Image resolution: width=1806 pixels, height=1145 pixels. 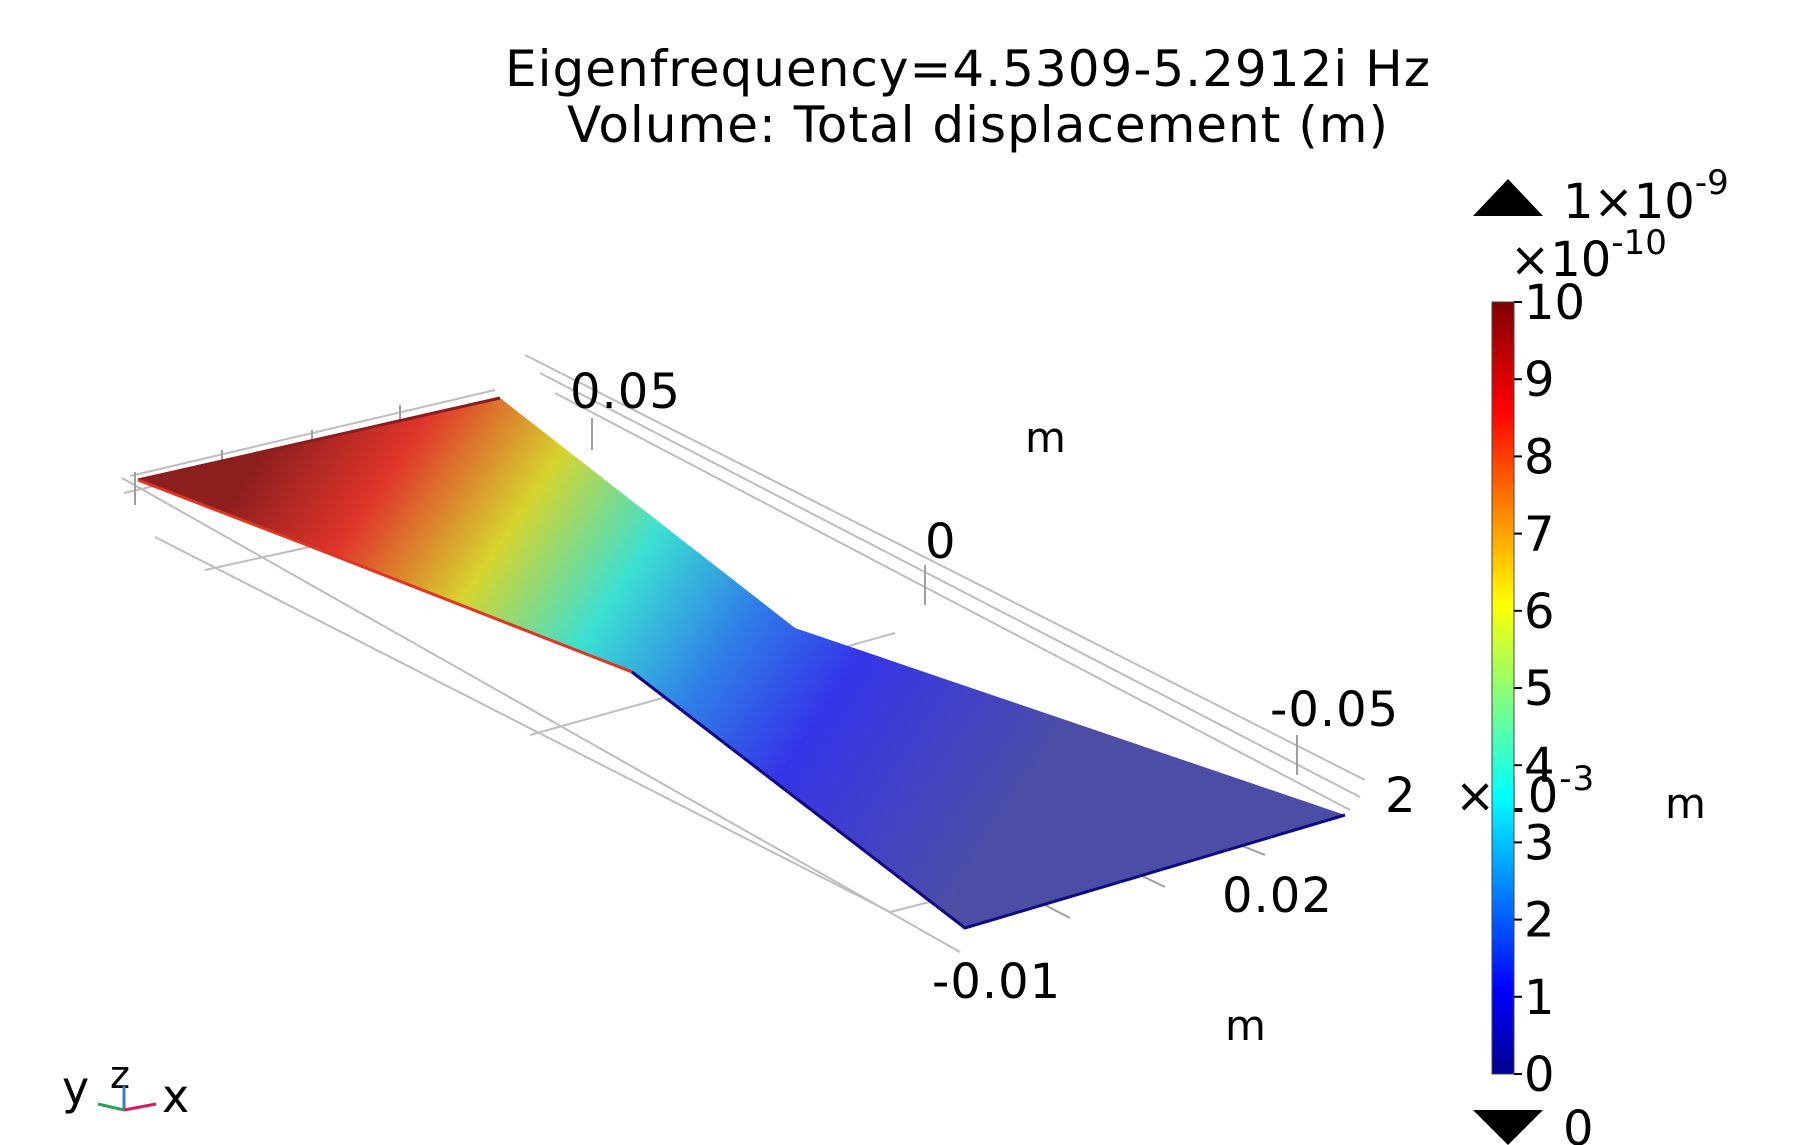 I want to click on colorbar-tick-label: 4, so click(x=1539, y=766).